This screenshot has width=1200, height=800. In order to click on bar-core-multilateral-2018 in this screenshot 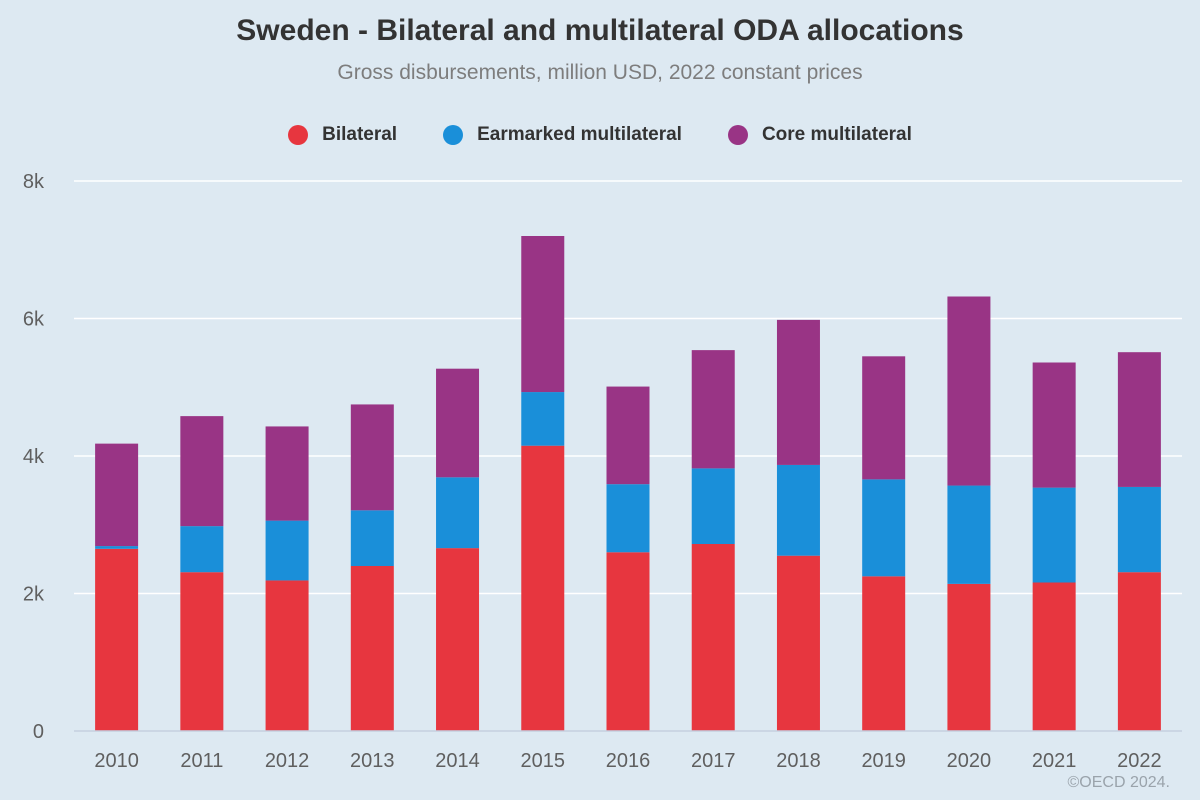, I will do `click(798, 392)`.